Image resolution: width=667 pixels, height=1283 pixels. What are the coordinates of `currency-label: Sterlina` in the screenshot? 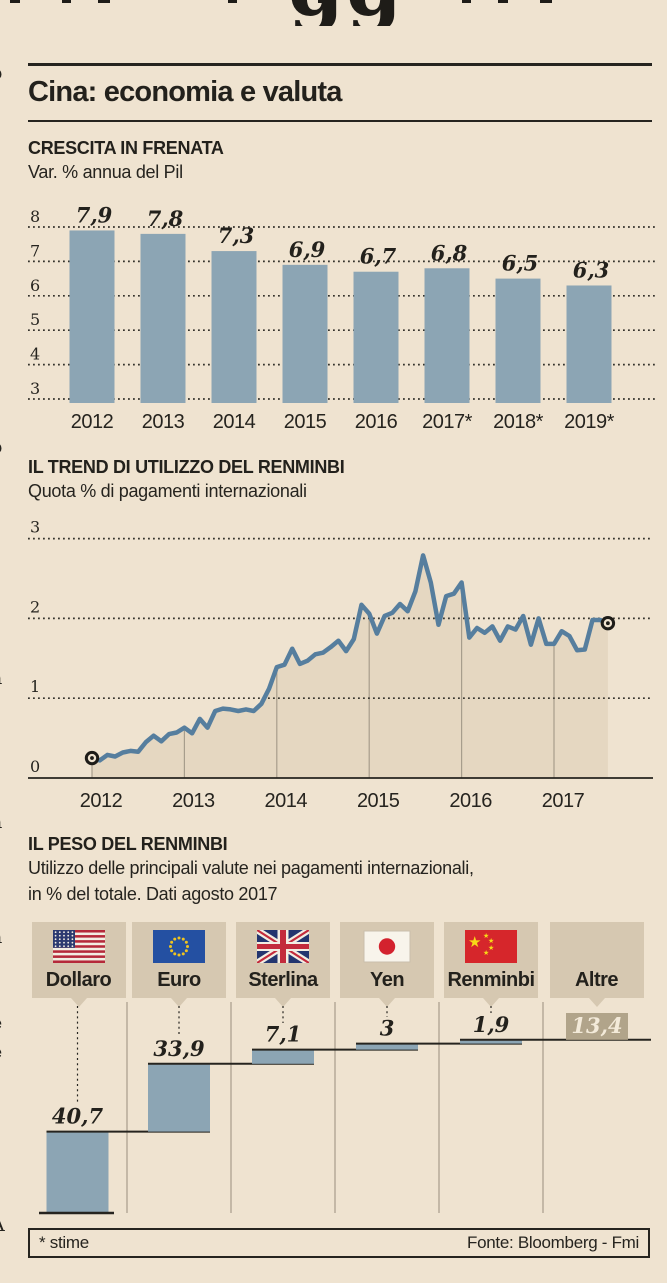 It's located at (283, 980).